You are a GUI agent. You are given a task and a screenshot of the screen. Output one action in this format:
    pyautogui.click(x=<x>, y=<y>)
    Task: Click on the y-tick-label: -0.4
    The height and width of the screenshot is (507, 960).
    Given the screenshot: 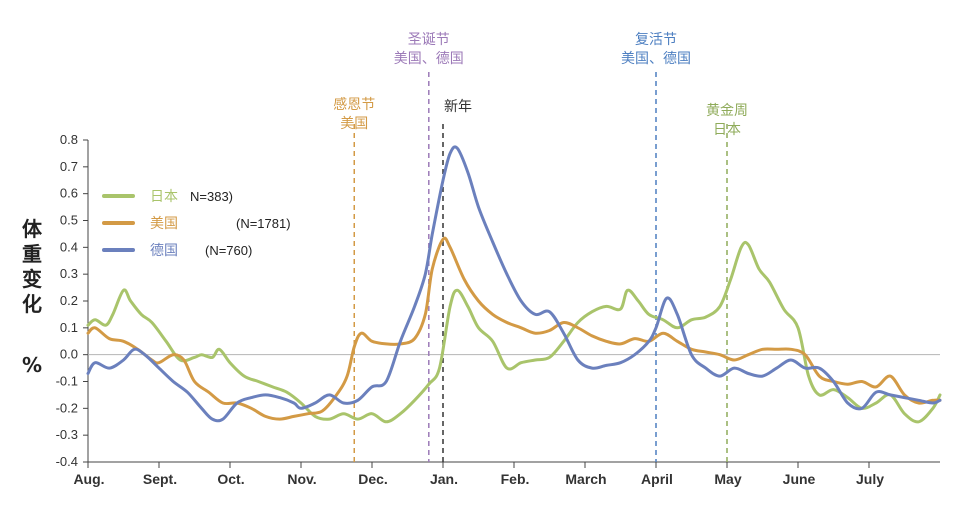 What is the action you would take?
    pyautogui.click(x=67, y=461)
    